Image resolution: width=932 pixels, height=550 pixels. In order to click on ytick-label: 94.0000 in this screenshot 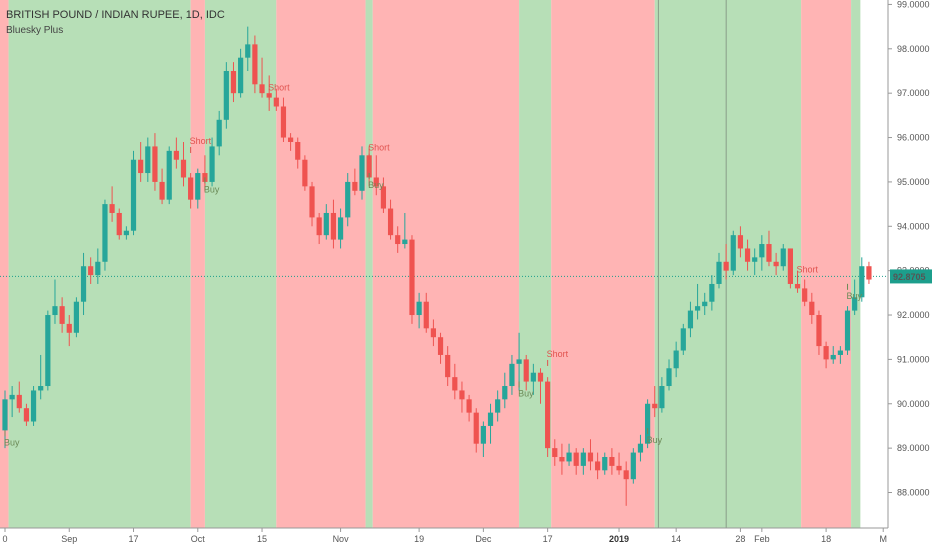, I will do `click(913, 226)`.